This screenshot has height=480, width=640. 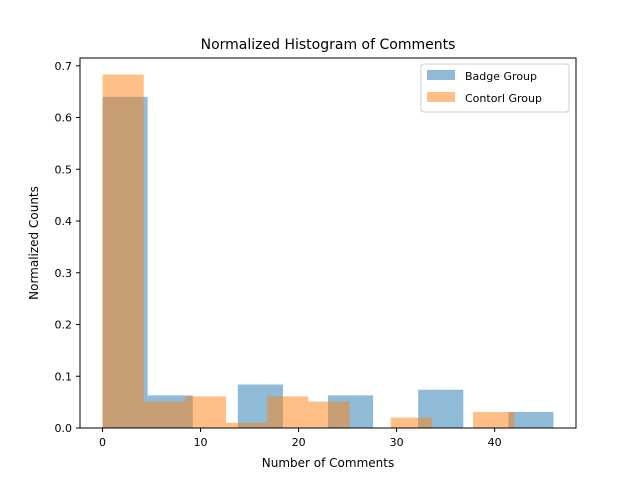 I want to click on legend-box, so click(x=495, y=88).